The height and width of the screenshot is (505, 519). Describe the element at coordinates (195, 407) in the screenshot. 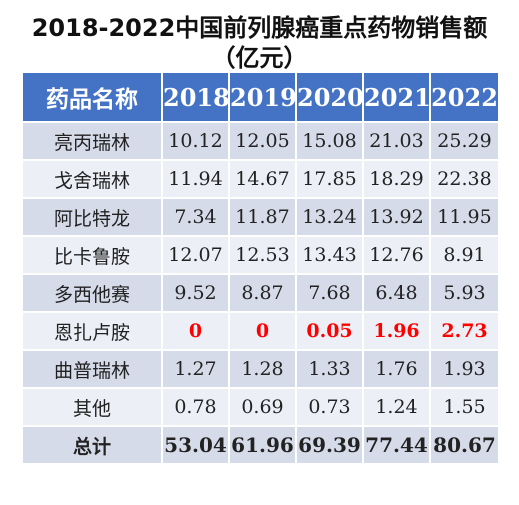

I see `value-cell-2018: 0.78` at that location.